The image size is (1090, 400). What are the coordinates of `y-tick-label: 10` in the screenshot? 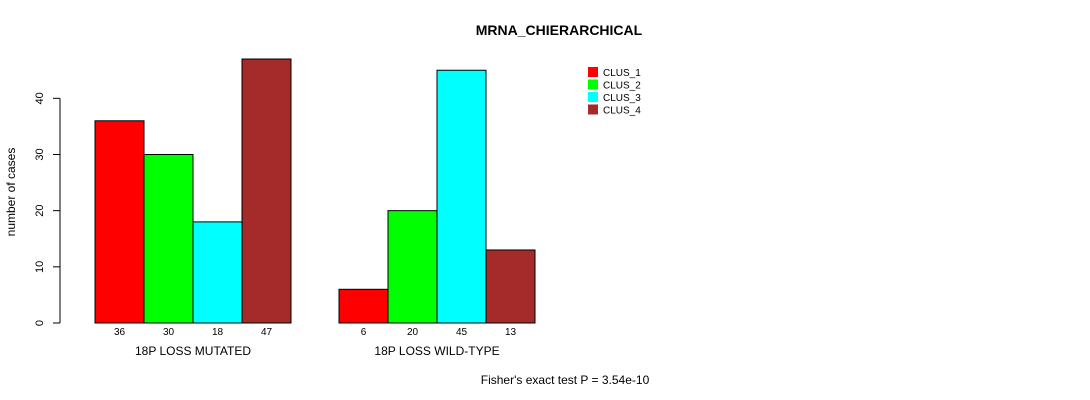 It's located at (40, 267).